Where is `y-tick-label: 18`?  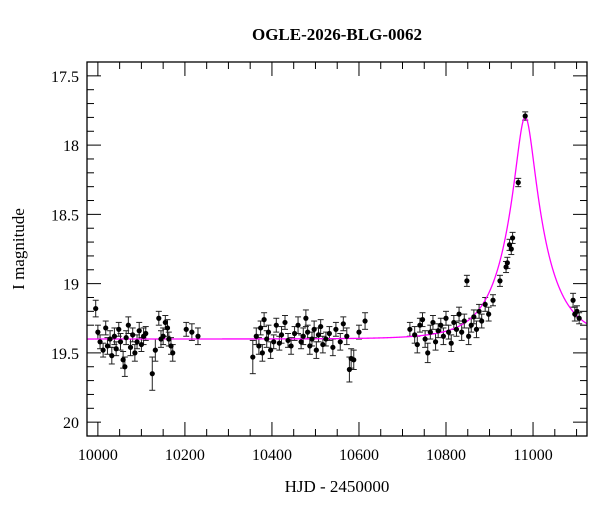 y-tick-label: 18 is located at coordinates (71, 146).